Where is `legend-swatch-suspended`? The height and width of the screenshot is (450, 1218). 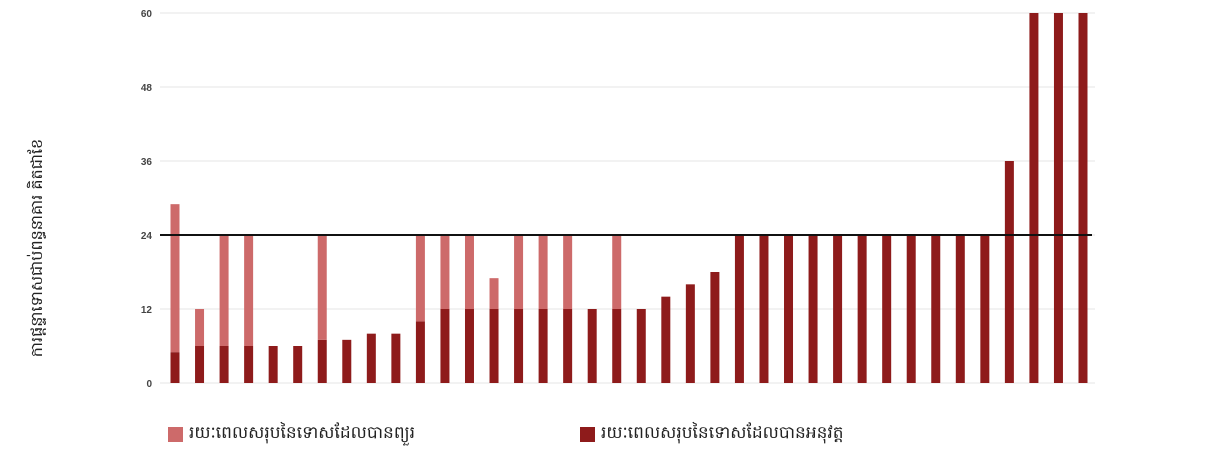 legend-swatch-suspended is located at coordinates (175, 434).